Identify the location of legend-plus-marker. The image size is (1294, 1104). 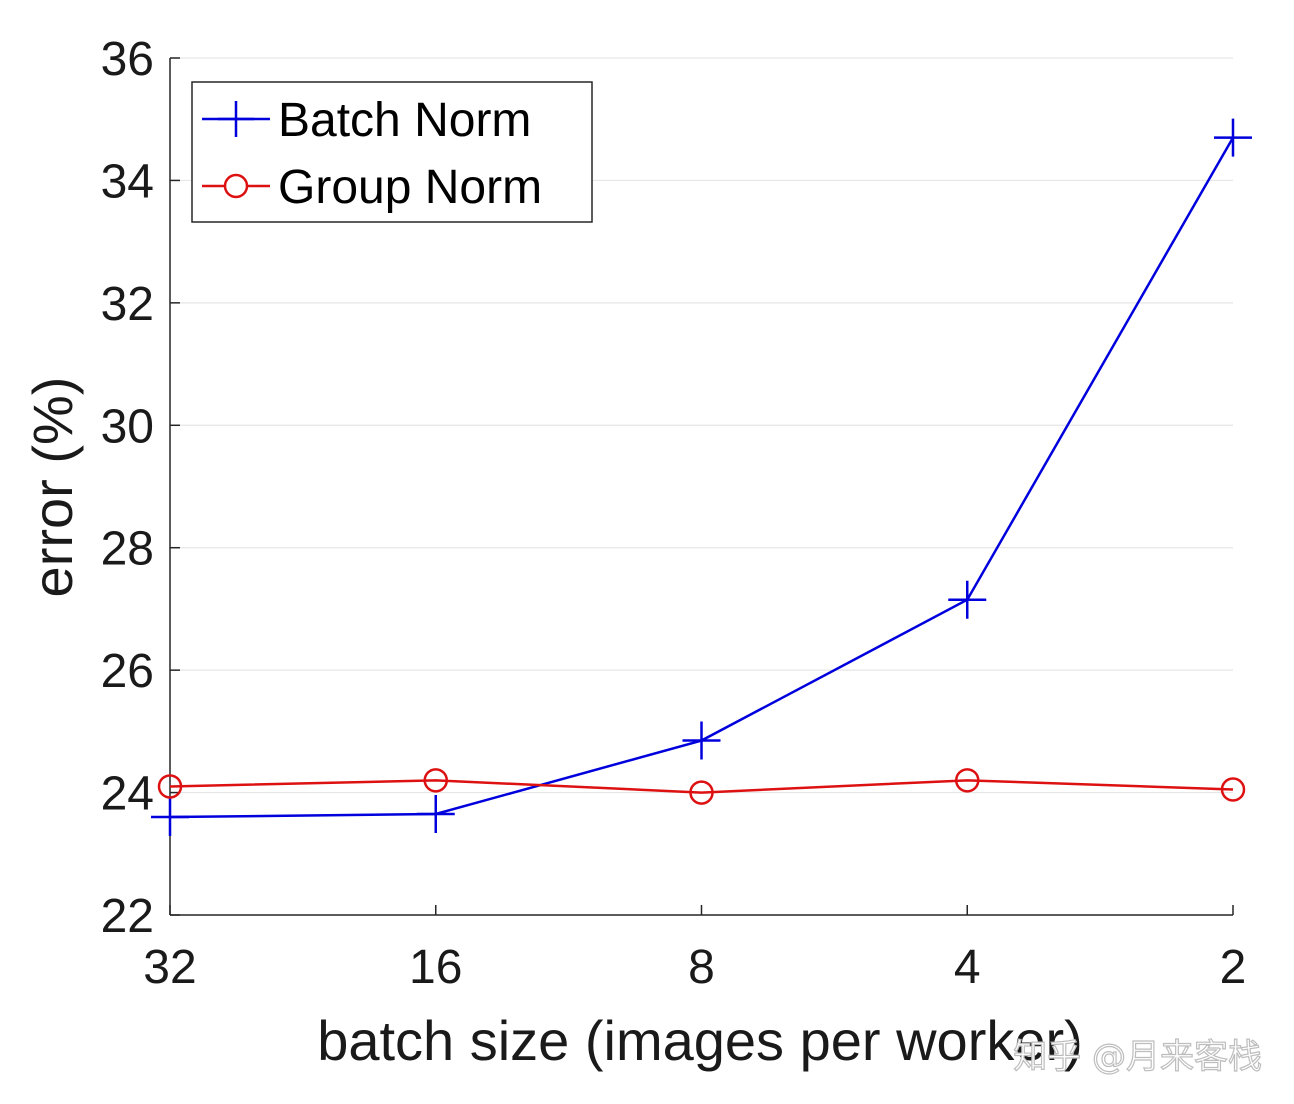
(236, 119).